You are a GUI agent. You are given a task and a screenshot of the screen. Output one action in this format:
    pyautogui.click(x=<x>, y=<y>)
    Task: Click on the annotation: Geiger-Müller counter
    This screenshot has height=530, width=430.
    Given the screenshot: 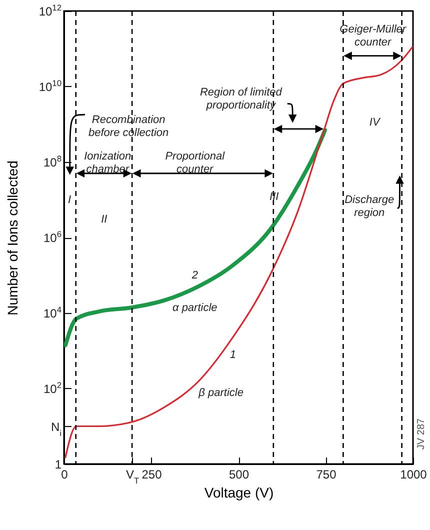 What is the action you would take?
    pyautogui.click(x=374, y=36)
    